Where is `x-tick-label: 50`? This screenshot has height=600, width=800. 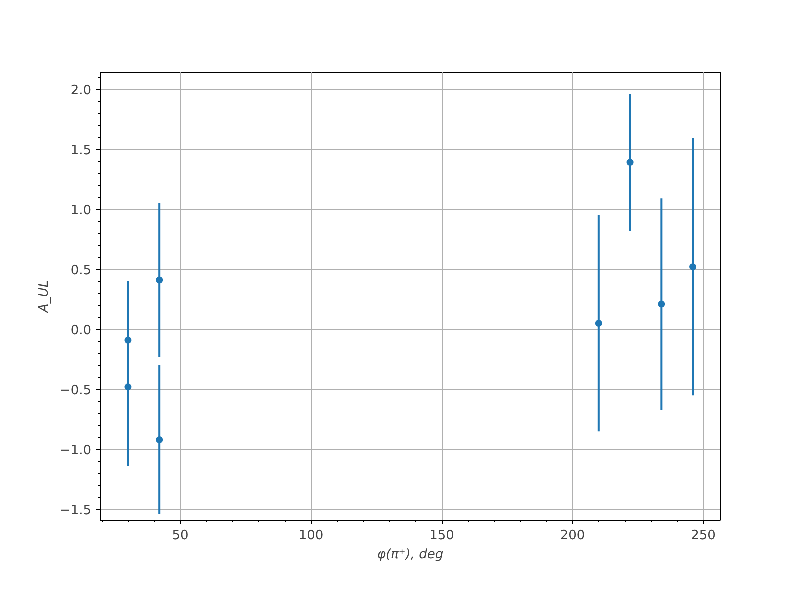 x-tick-label: 50 is located at coordinates (180, 536).